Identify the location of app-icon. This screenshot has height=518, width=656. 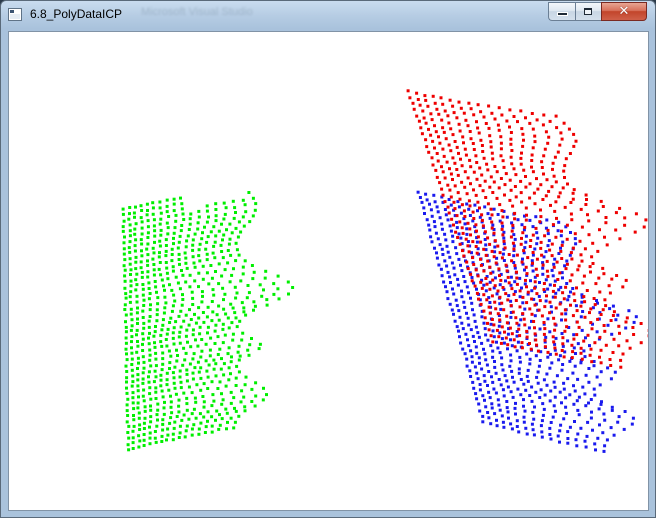
(15, 14).